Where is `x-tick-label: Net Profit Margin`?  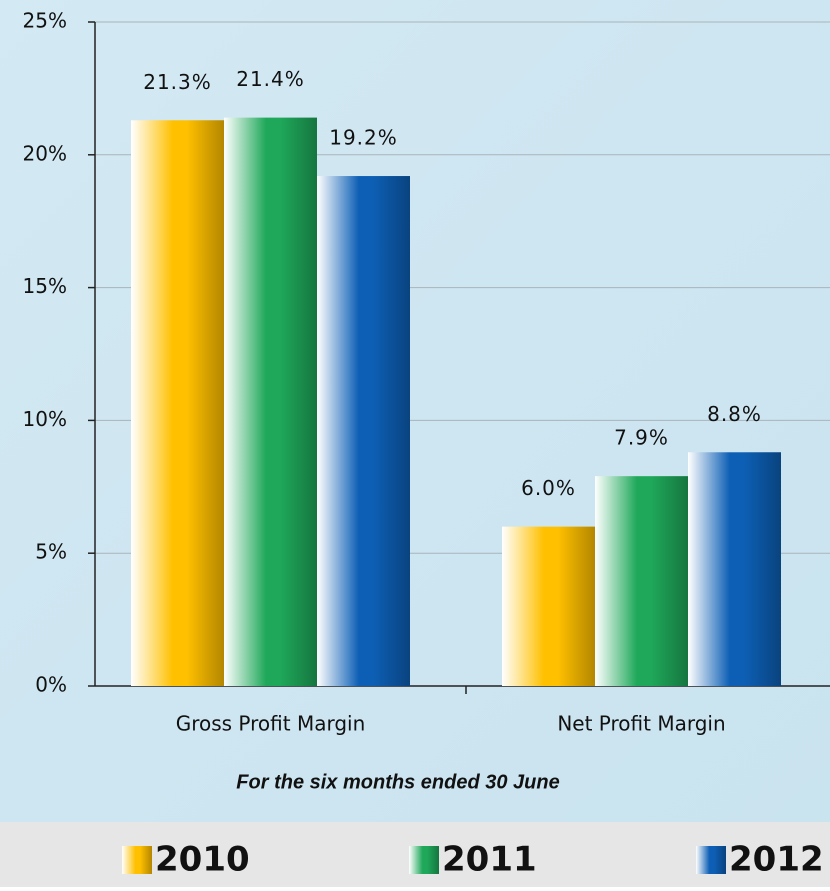
x-tick-label: Net Profit Margin is located at coordinates (641, 724).